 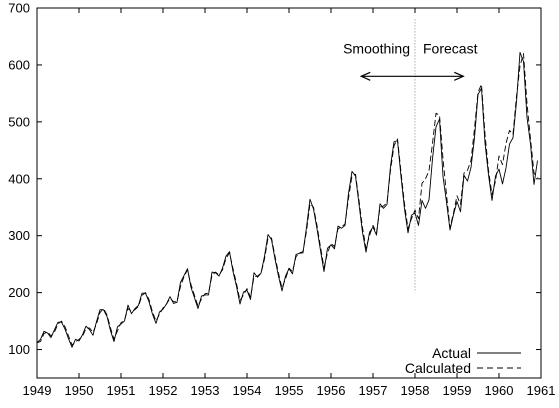 What do you see at coordinates (19, 8) in the screenshot?
I see `y-tick-label: 700` at bounding box center [19, 8].